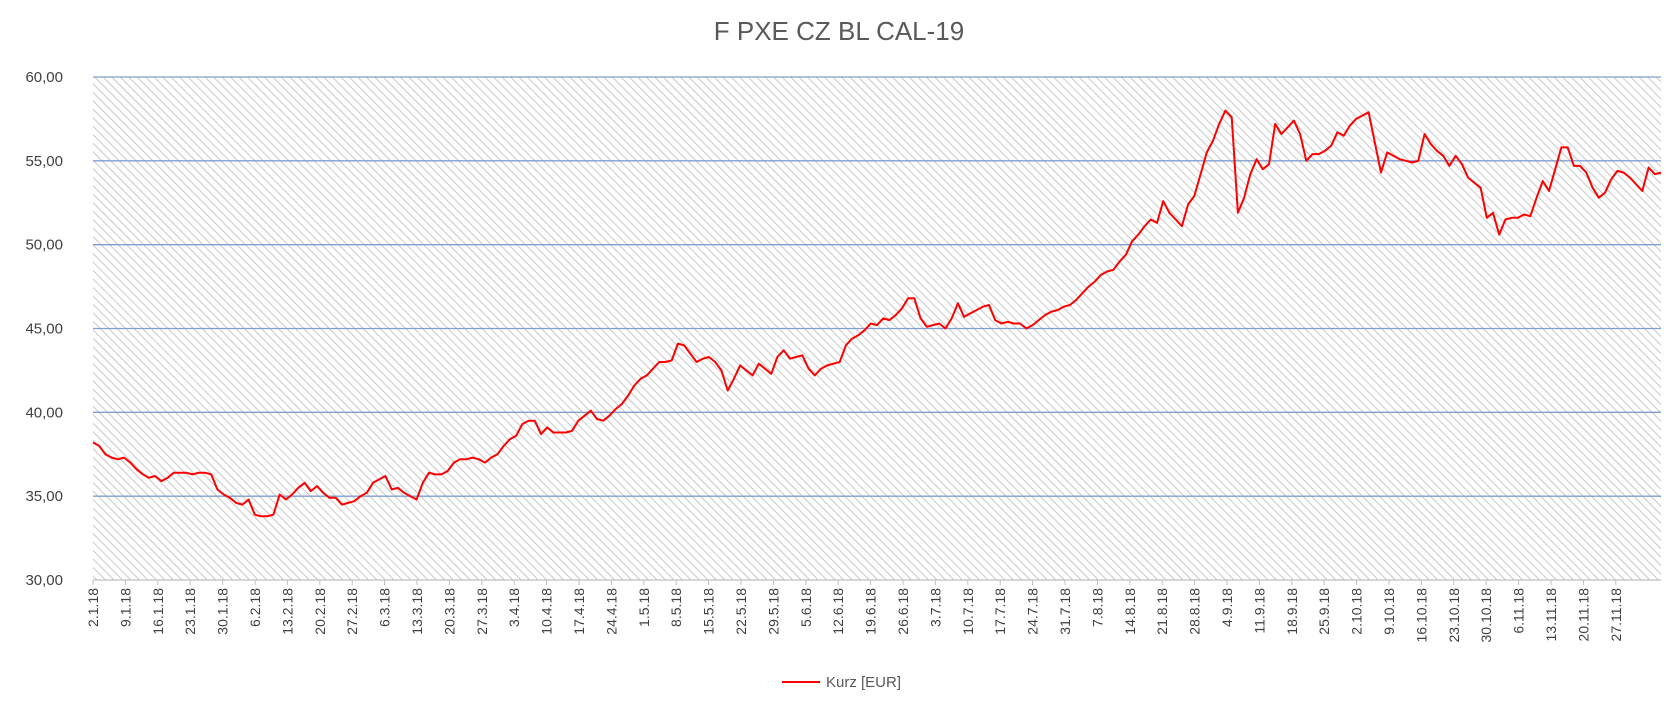  Describe the element at coordinates (1583, 615) in the screenshot. I see `x-tick-label: 20.11.18` at that location.